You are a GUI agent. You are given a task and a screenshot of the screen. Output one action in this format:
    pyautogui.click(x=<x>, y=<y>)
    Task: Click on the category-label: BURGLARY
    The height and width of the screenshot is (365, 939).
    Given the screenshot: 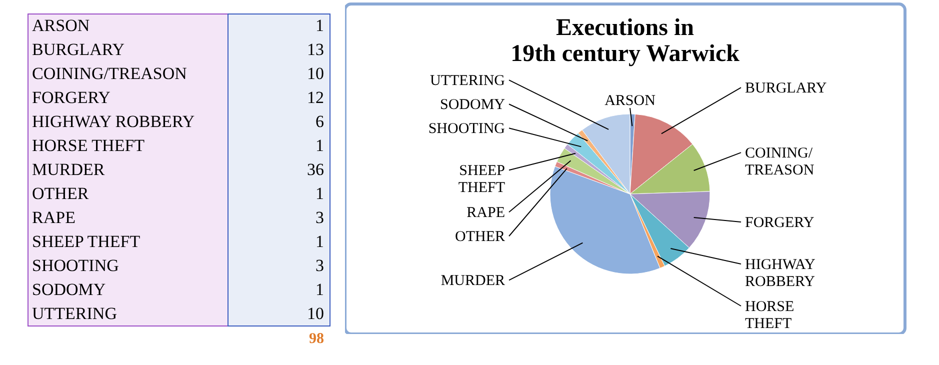 What is the action you would take?
    pyautogui.click(x=78, y=49)
    